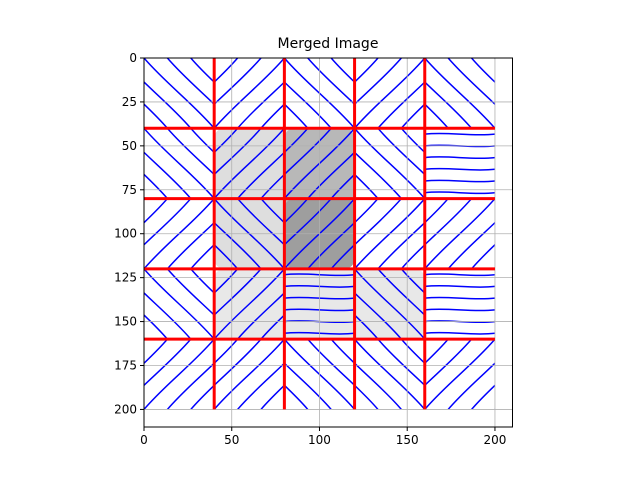  What do you see at coordinates (460, 123) in the screenshot?
I see `texture-line-1-4--1` at bounding box center [460, 123].